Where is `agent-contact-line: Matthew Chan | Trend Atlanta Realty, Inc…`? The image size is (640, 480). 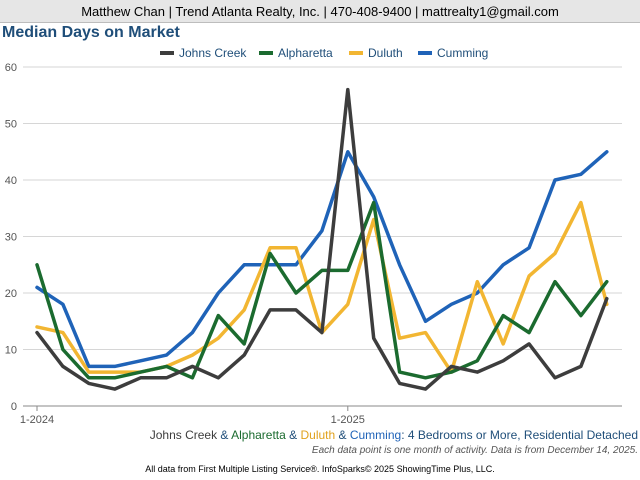 agent-contact-line: Matthew Chan | Trend Atlanta Realty, Inc… is located at coordinates (320, 11).